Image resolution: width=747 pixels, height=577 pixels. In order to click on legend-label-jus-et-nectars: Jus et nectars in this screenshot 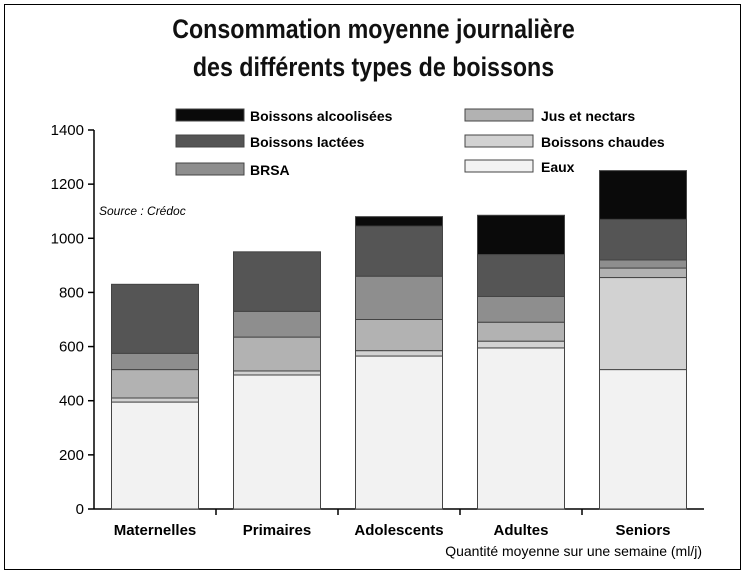, I will do `click(588, 116)`.